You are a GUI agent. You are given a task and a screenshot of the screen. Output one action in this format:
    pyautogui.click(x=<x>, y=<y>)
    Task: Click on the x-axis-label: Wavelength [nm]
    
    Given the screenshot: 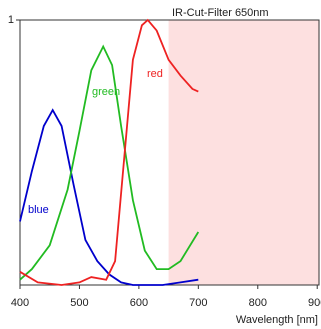 What is the action you would take?
    pyautogui.click(x=277, y=320)
    